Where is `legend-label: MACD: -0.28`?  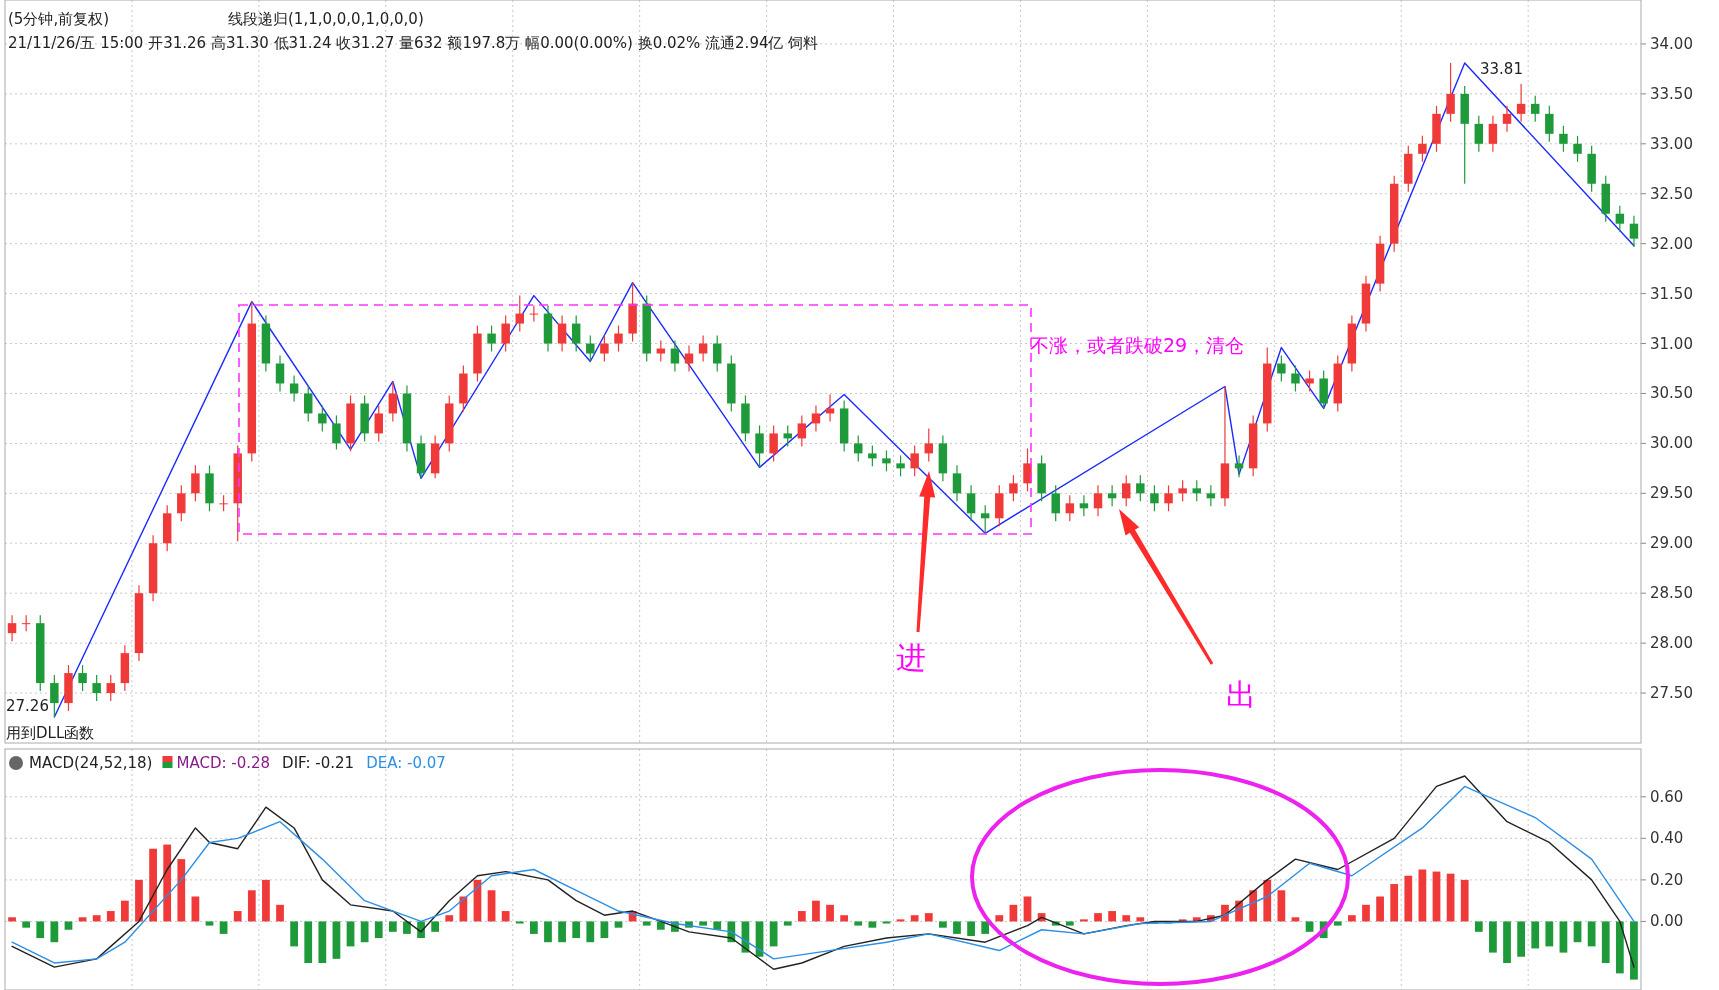 legend-label: MACD: -0.28 is located at coordinates (223, 763).